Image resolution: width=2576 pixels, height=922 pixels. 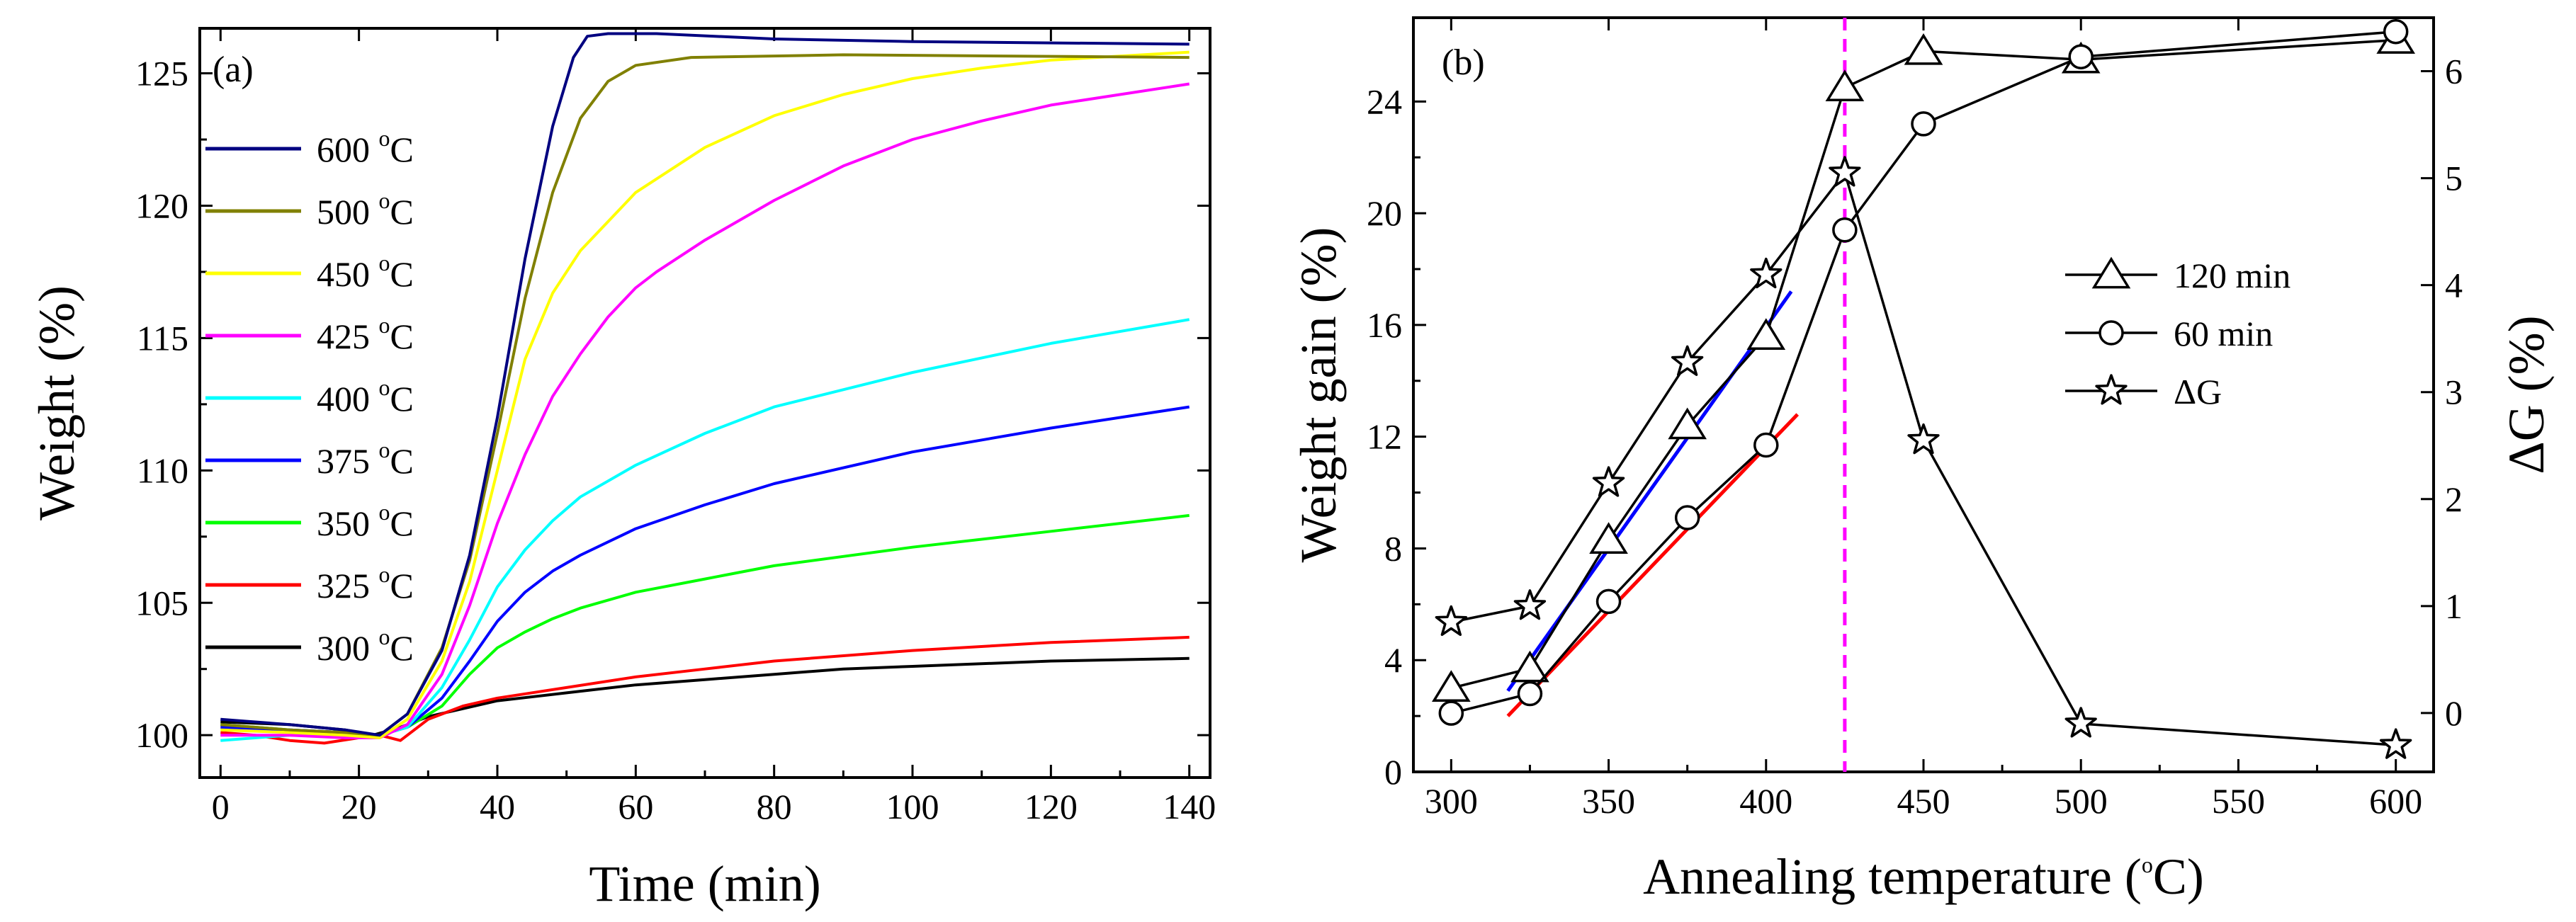 I want to click on legend-temp: 300, so click(x=348, y=648).